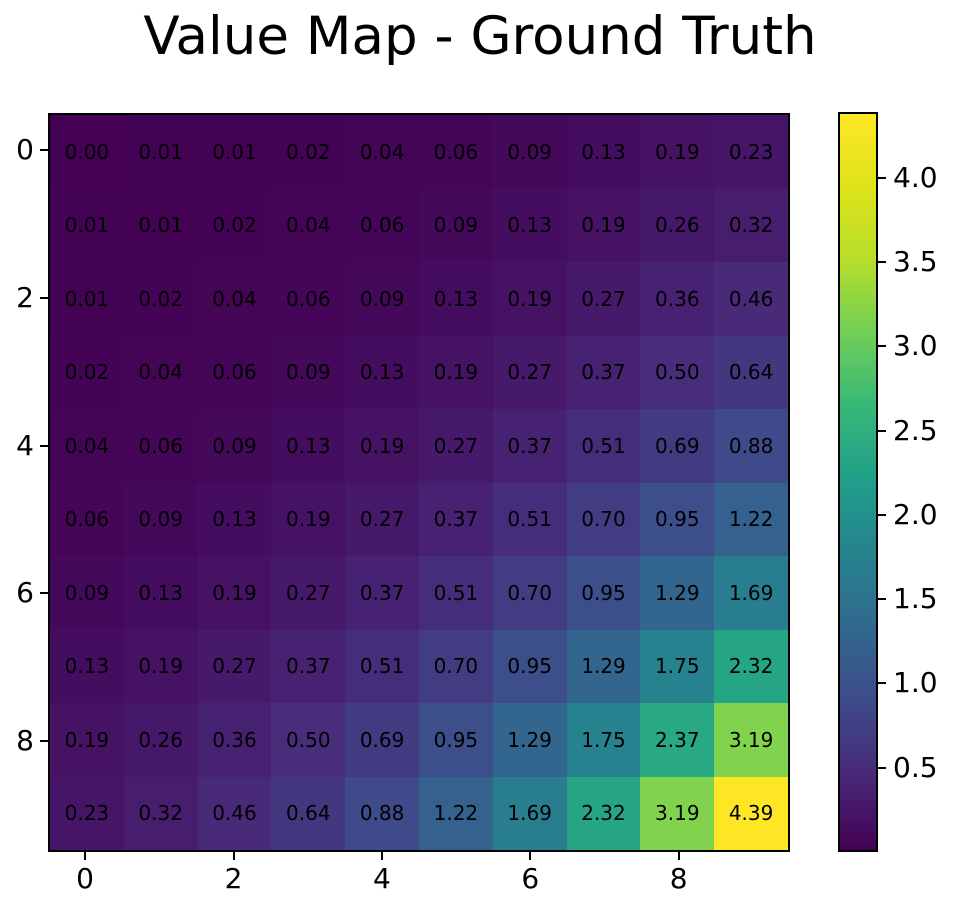 The height and width of the screenshot is (920, 960). Describe the element at coordinates (456, 446) in the screenshot. I see `heatmap-cell-r4-c5: 0.27` at that location.